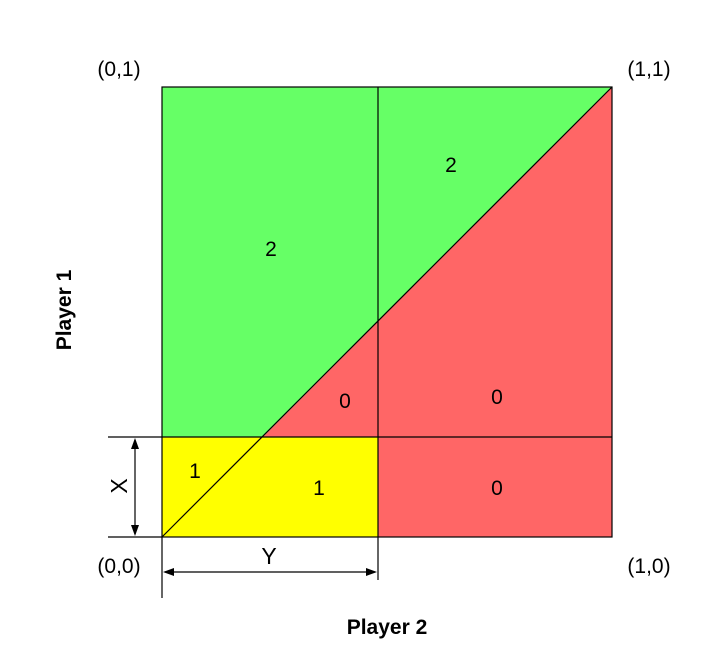  What do you see at coordinates (497, 488) in the screenshot?
I see `region-label-red-bottom: 0` at bounding box center [497, 488].